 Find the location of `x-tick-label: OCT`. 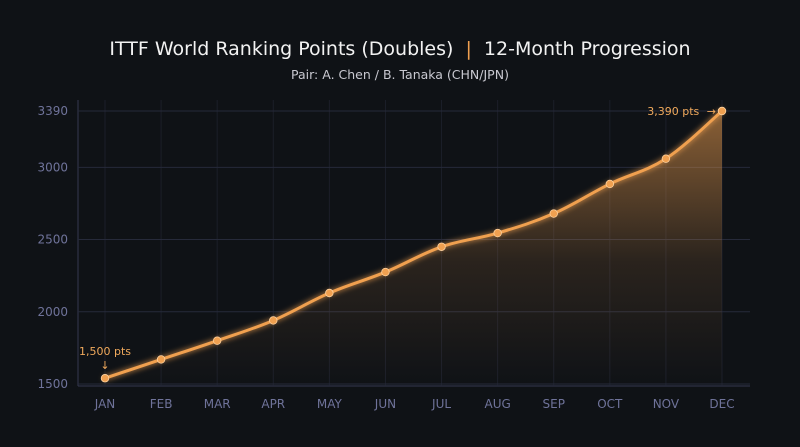

x-tick-label: OCT is located at coordinates (610, 404).